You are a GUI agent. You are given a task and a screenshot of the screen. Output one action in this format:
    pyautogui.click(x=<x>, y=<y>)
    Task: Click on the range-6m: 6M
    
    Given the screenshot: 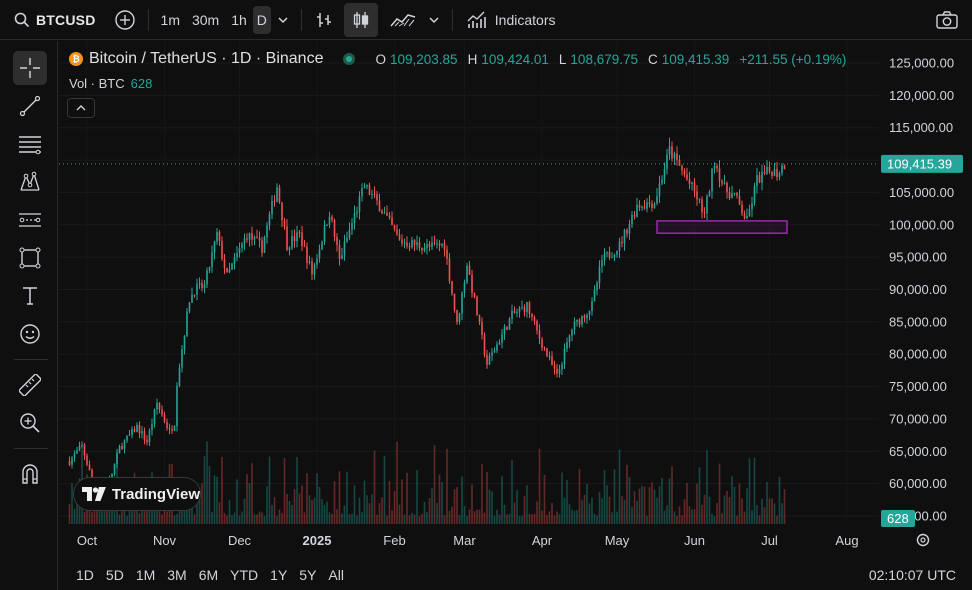 What is the action you would take?
    pyautogui.click(x=208, y=574)
    